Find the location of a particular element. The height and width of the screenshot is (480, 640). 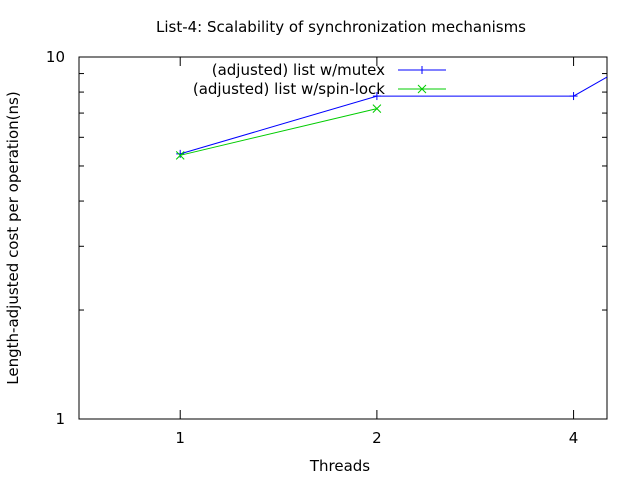

y-tick-label: 1 is located at coordinates (60, 419).